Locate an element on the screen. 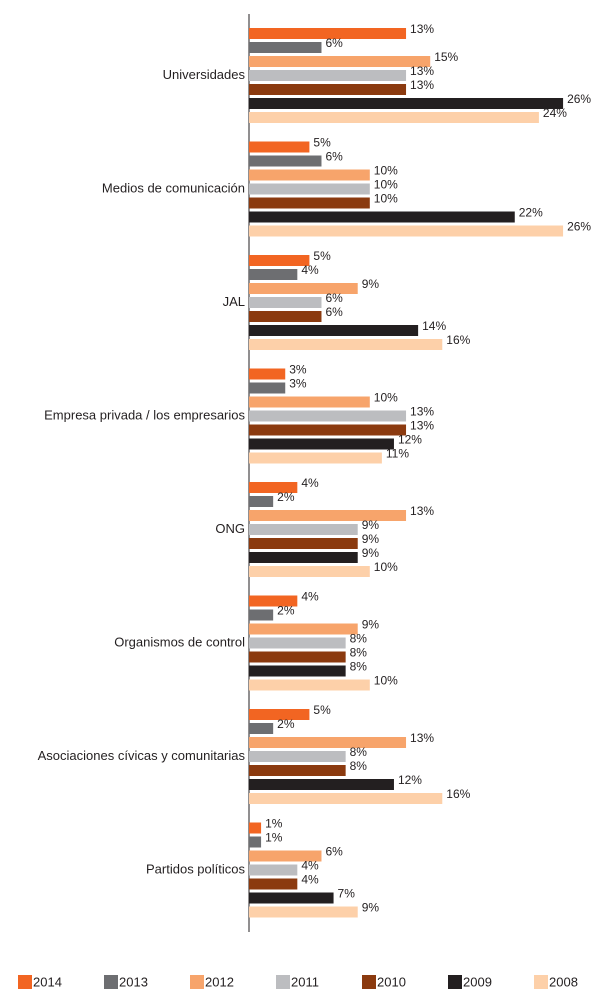 Image resolution: width=594 pixels, height=990 pixels. value-label: 2% is located at coordinates (286, 724).